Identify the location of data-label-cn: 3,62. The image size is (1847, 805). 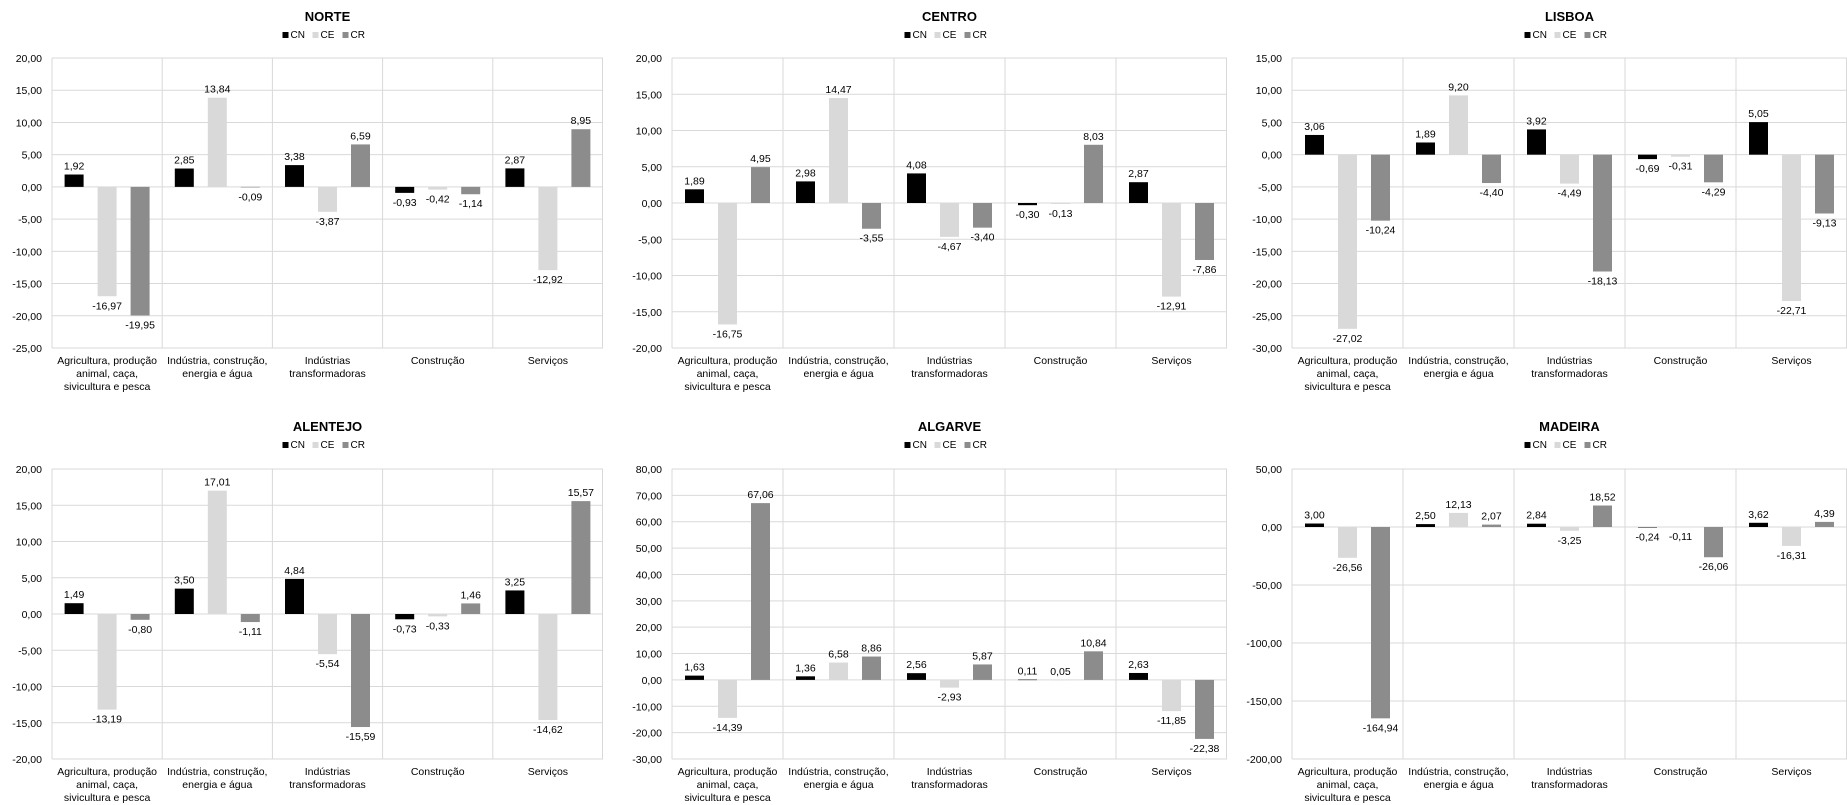
(1758, 515).